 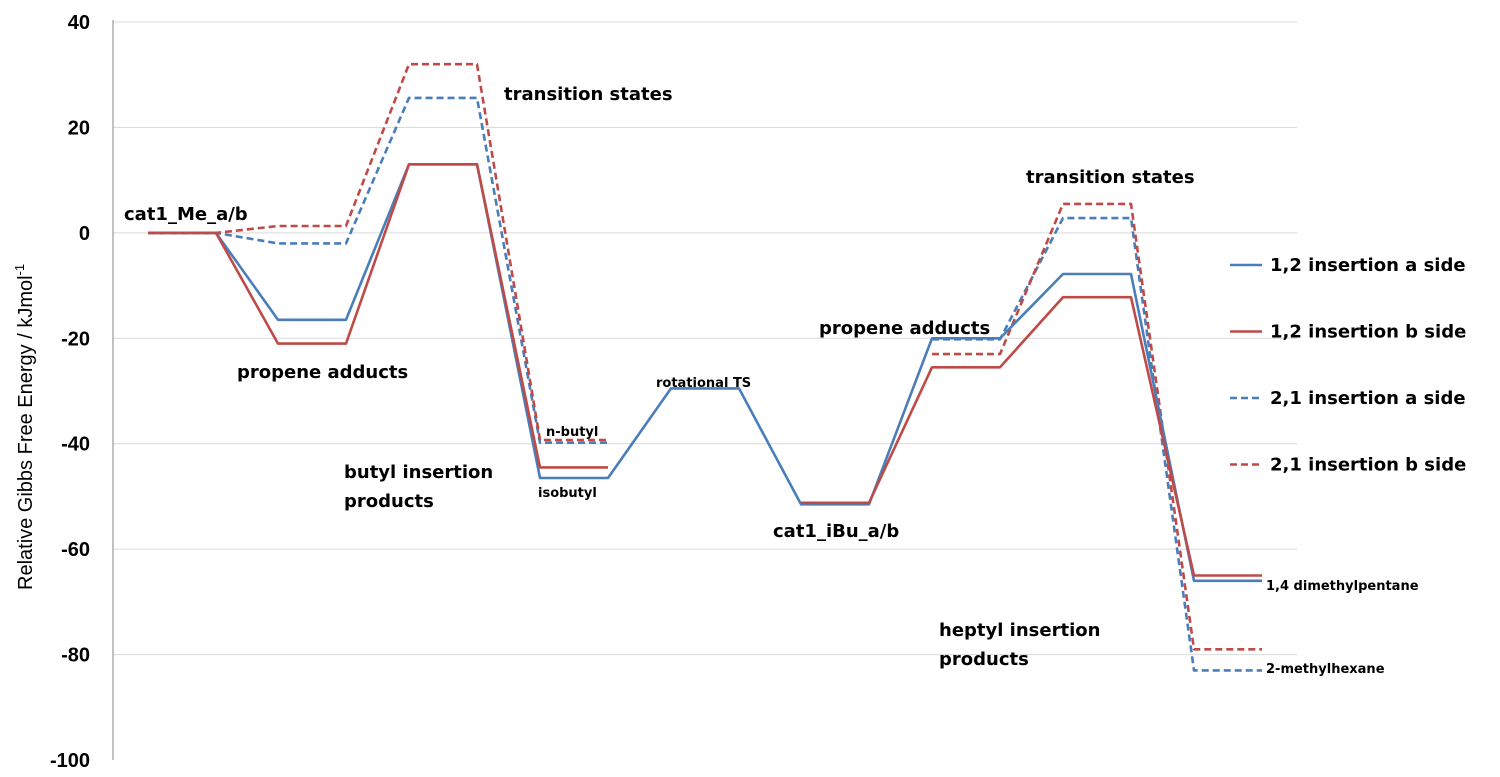 What do you see at coordinates (836, 531) in the screenshot?
I see `annotation-cat1-ibu: cat1_iBu_a/b` at bounding box center [836, 531].